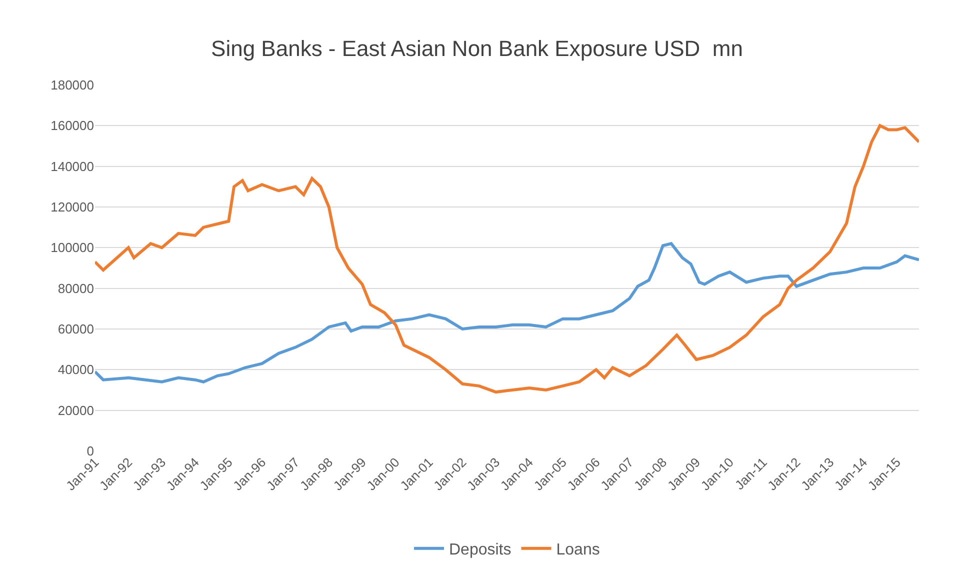 The width and height of the screenshot is (954, 577). What do you see at coordinates (72, 248) in the screenshot?
I see `y-tick-label: 100000` at bounding box center [72, 248].